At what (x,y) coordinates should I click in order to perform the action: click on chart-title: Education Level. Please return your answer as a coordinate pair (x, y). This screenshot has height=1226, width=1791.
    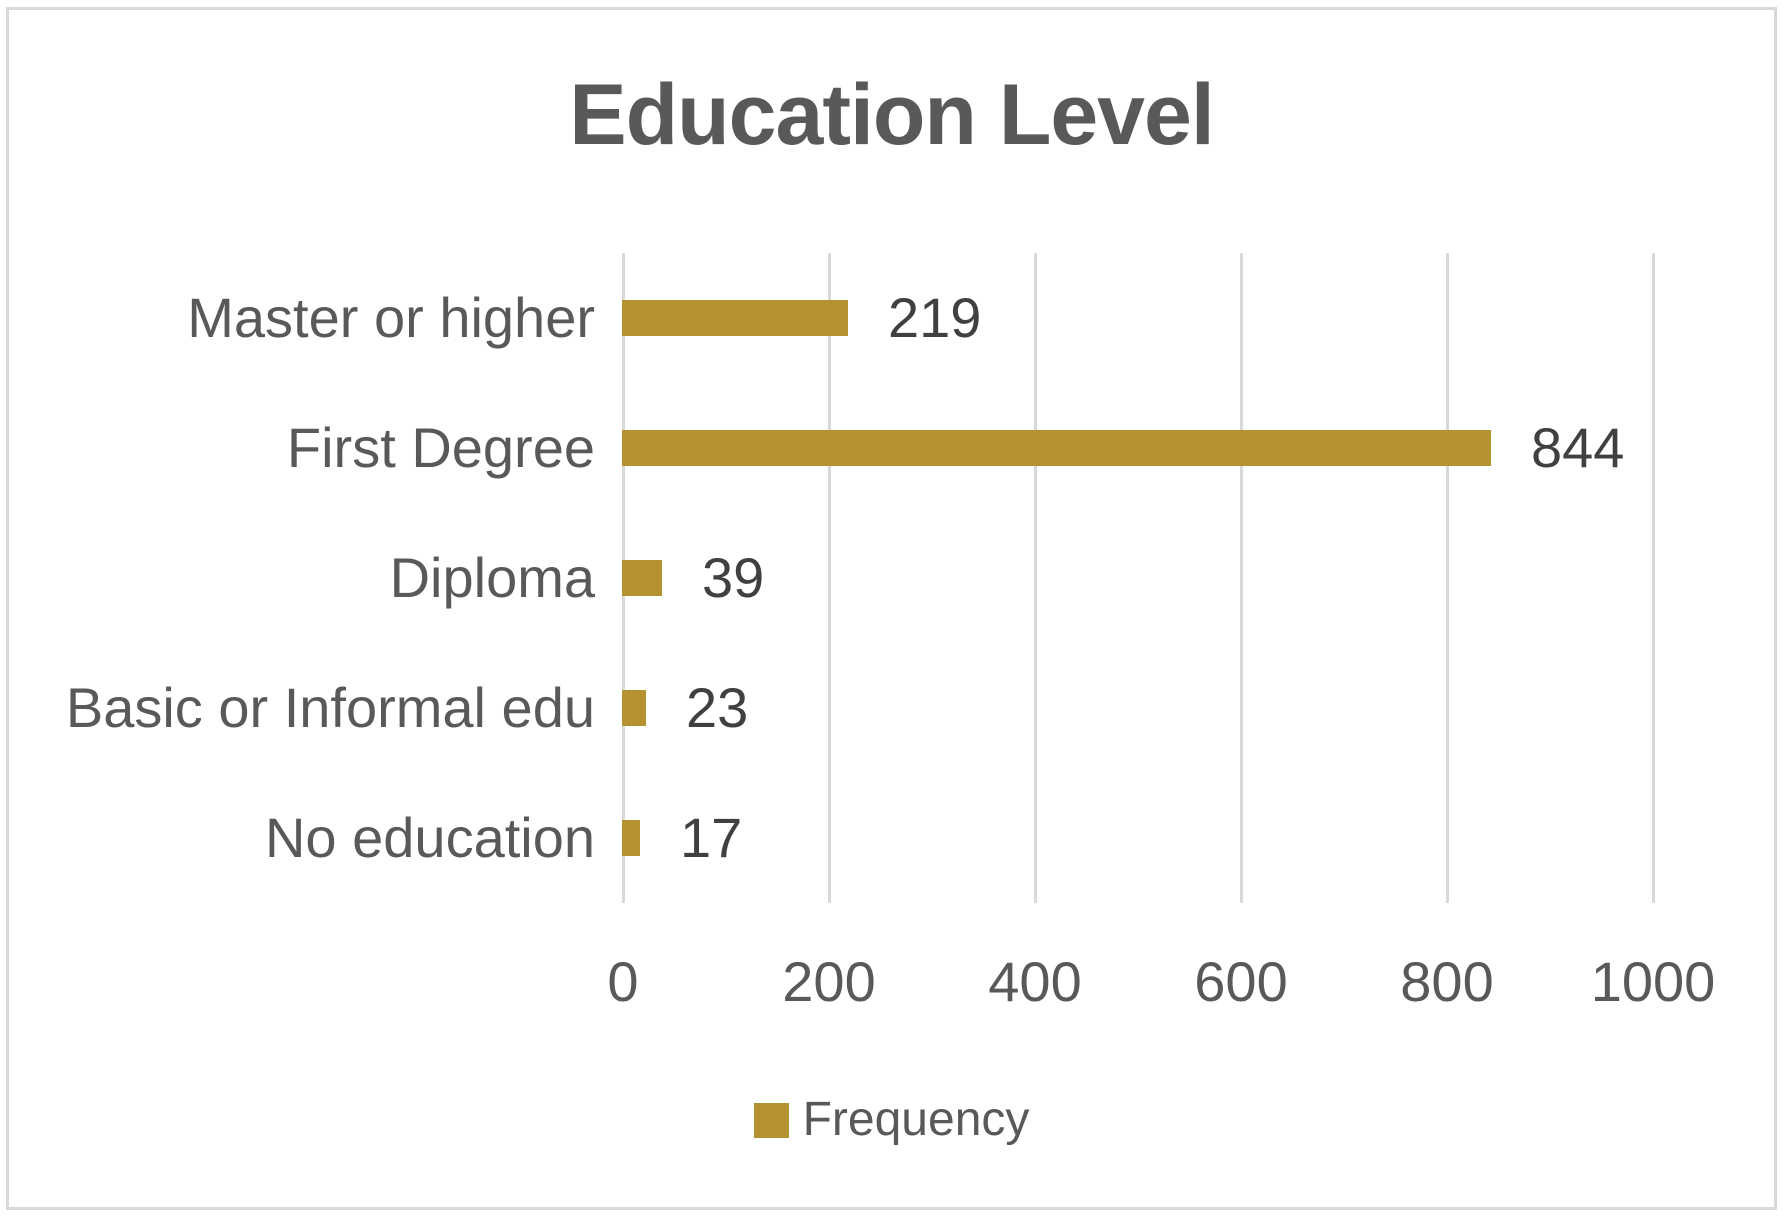
    Looking at the image, I should click on (892, 115).